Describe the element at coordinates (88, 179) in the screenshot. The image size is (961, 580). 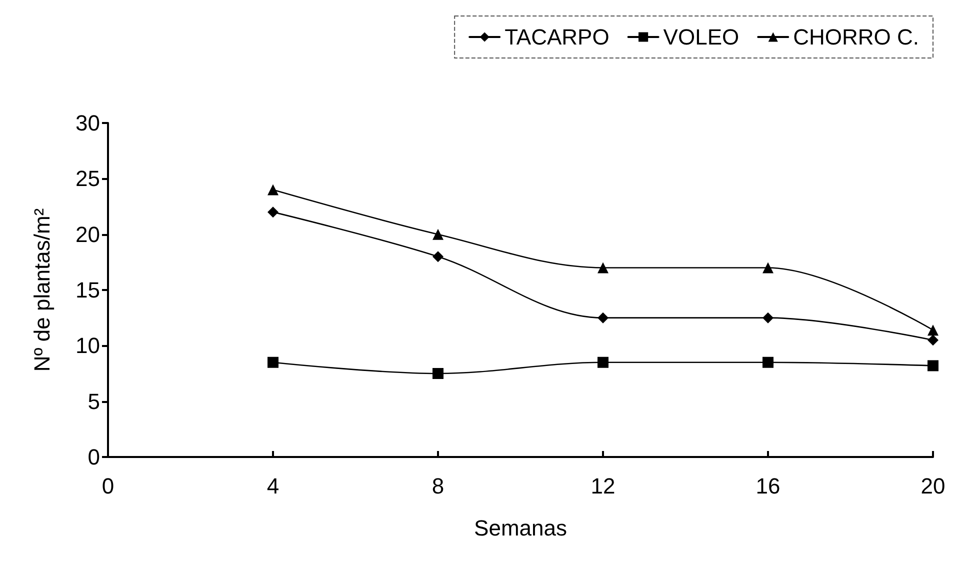
I see `y-tick-label: 25` at that location.